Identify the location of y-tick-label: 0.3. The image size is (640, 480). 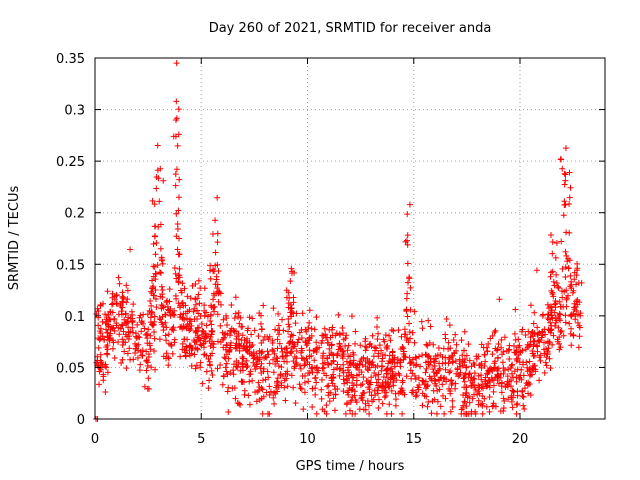
(74, 111).